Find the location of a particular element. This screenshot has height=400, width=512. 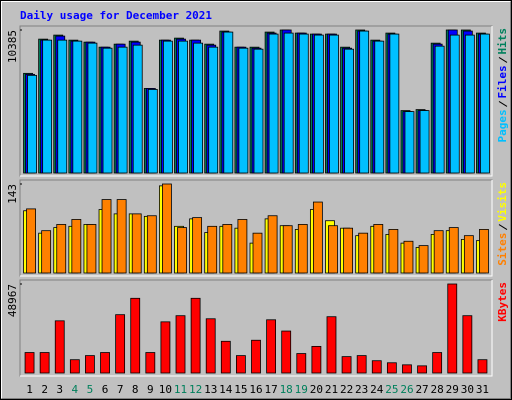

x-tick-label: 24 is located at coordinates (377, 389).